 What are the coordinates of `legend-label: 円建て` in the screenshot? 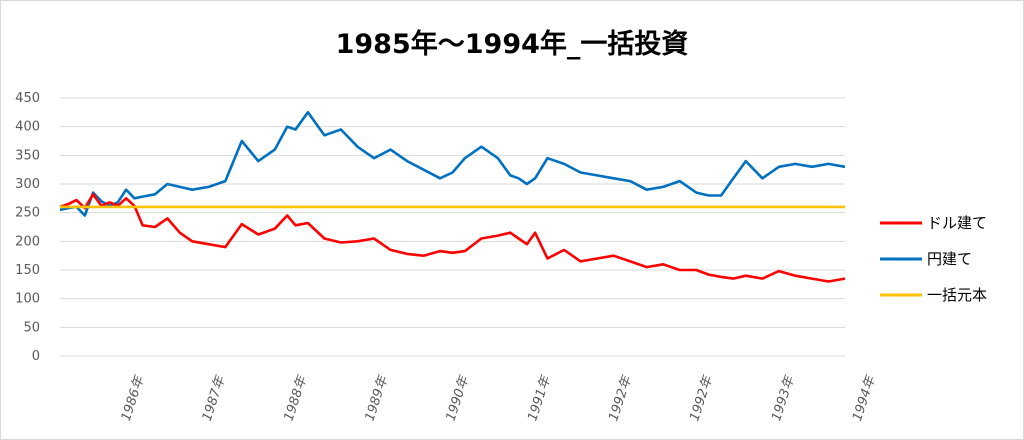 It's located at (949, 259).